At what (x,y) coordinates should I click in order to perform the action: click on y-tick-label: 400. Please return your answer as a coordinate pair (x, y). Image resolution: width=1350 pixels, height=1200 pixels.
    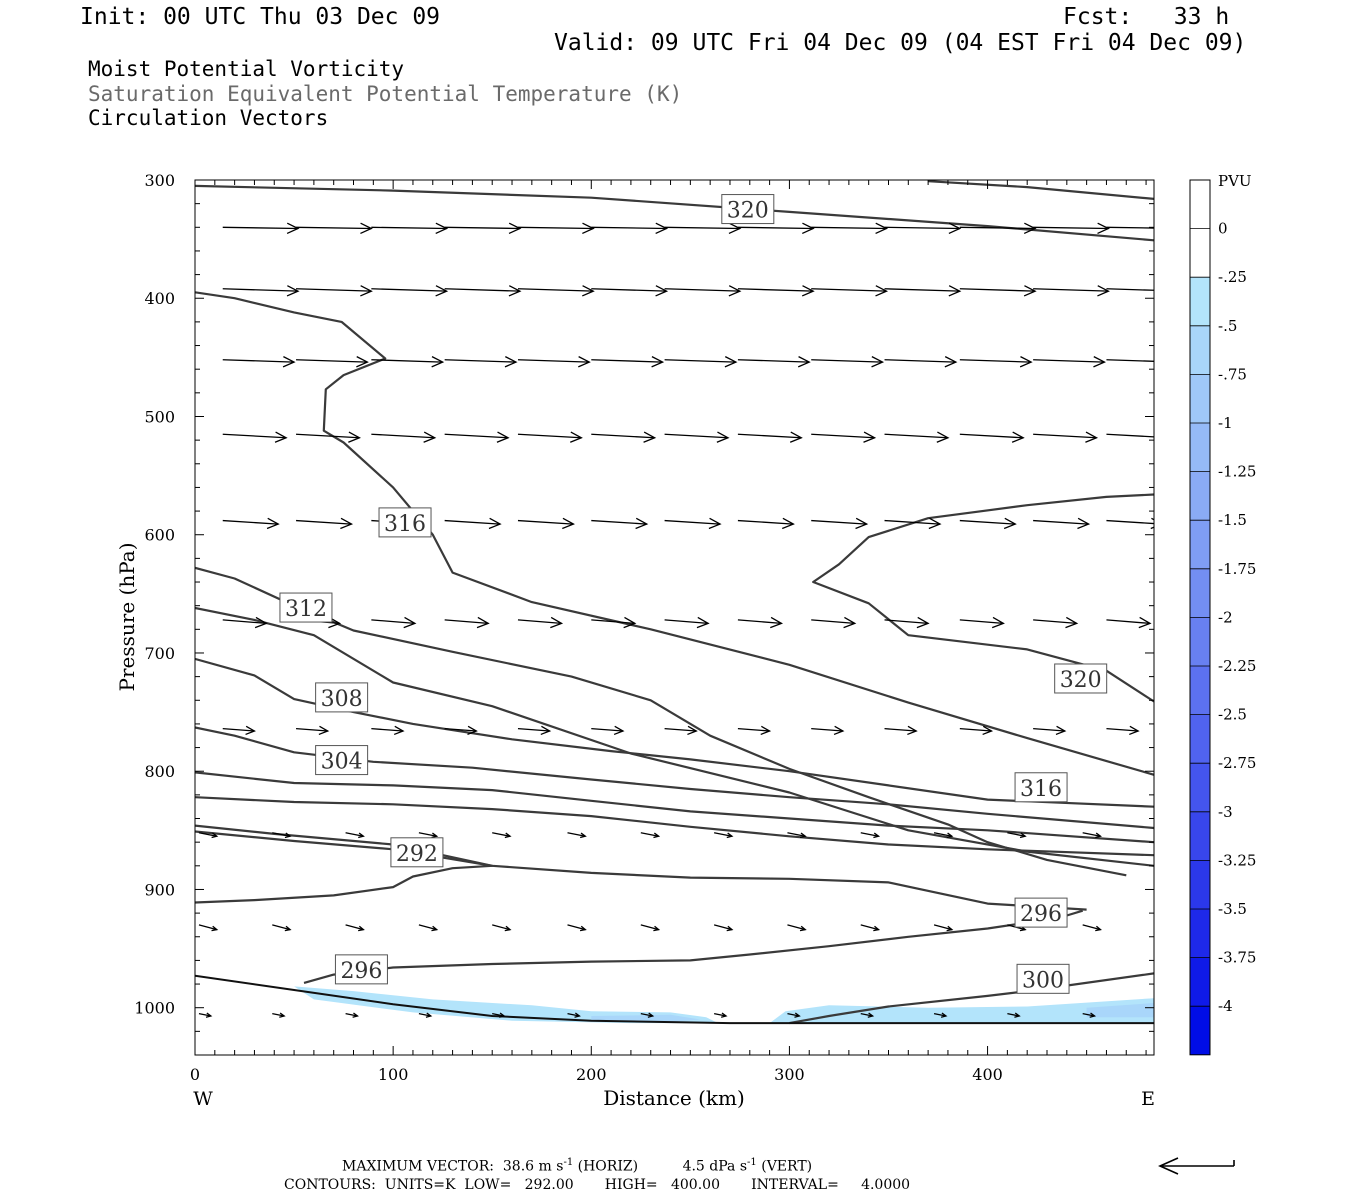
    Looking at the image, I should click on (159, 298).